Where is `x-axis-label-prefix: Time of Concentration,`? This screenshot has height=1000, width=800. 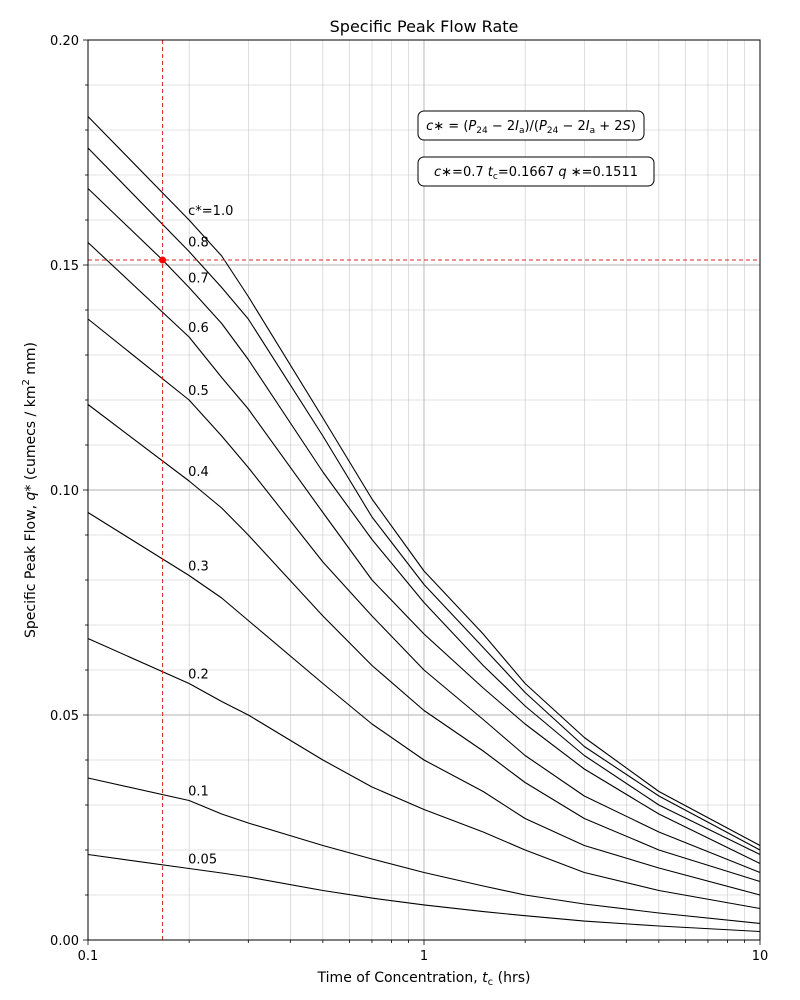
x-axis-label-prefix: Time of Concentration, is located at coordinates (400, 978).